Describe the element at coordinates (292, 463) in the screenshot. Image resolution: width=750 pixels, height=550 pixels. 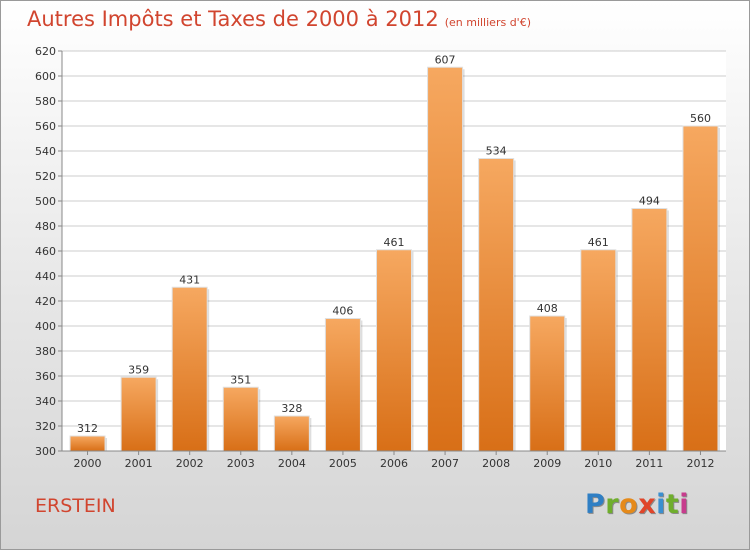
I see `x-tick-label: 2004` at that location.